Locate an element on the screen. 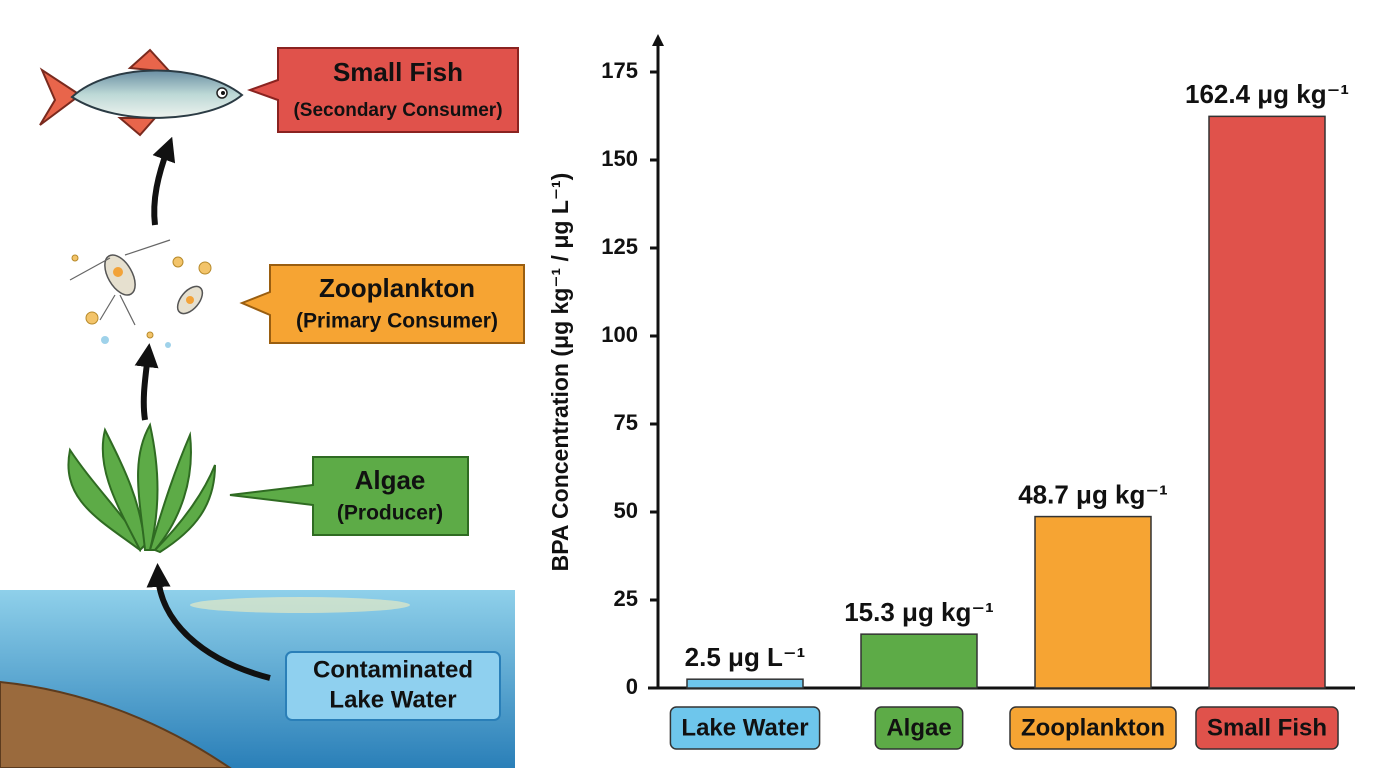  value-label: 15.3 μg kg⁻¹ is located at coordinates (919, 612).